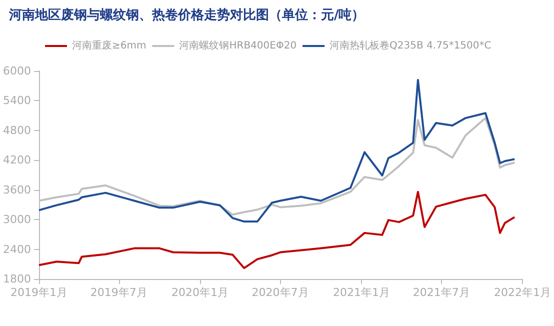  What do you see at coordinates (16, 101) in the screenshot?
I see `y-tick-label: 5400` at bounding box center [16, 101].